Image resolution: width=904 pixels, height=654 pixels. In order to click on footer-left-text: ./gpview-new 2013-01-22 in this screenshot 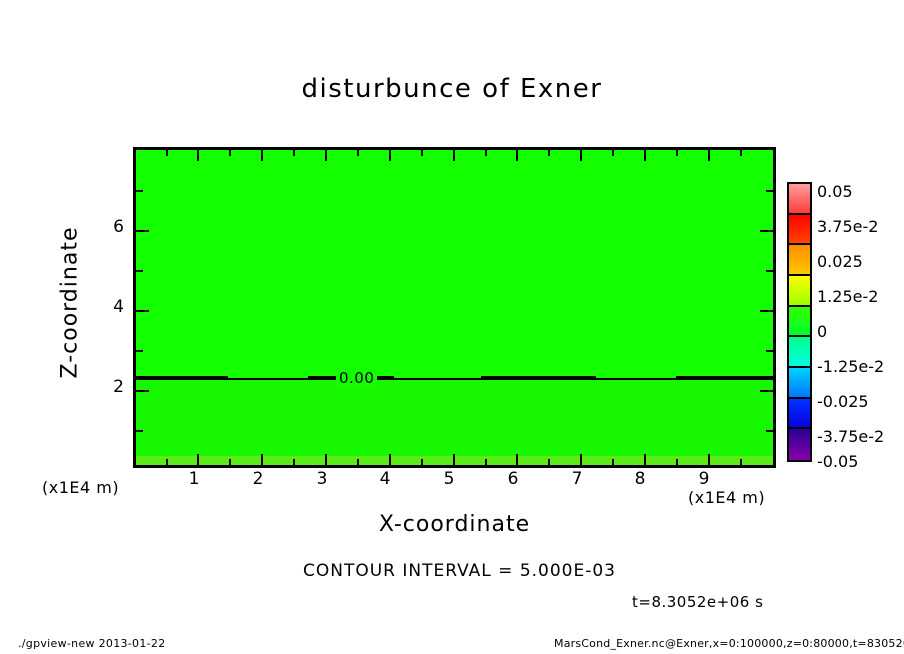, I will do `click(92, 643)`.